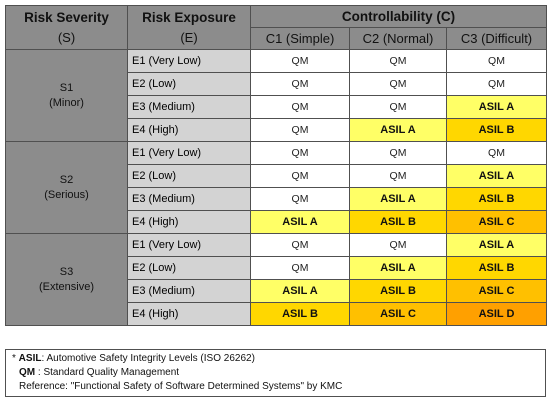 This screenshot has height=402, width=552. What do you see at coordinates (66, 271) in the screenshot?
I see `severity-code: S3` at bounding box center [66, 271].